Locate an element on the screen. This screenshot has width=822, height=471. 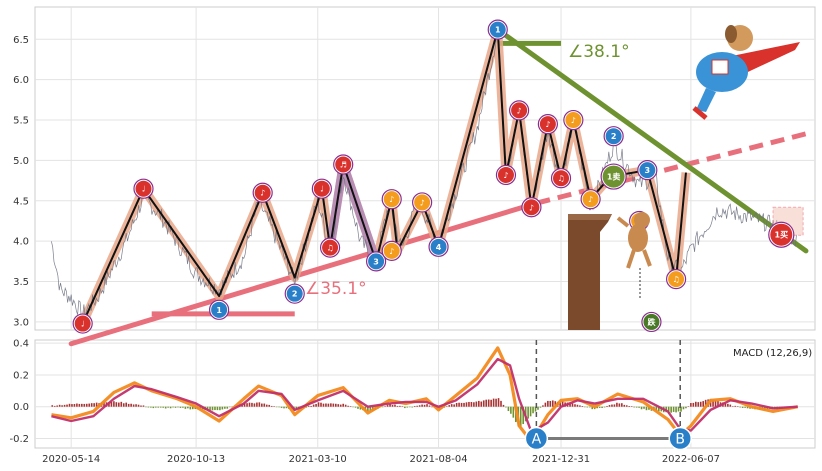
dog-arm is located at coordinates (623, 222).